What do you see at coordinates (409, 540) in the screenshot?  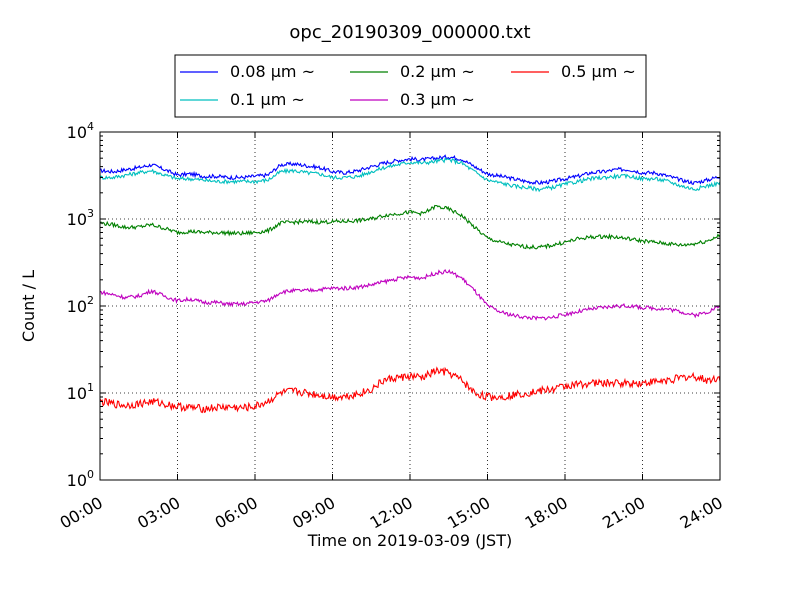 I see `x-axis-label: Time on 2019-03-09 (JST)` at bounding box center [409, 540].